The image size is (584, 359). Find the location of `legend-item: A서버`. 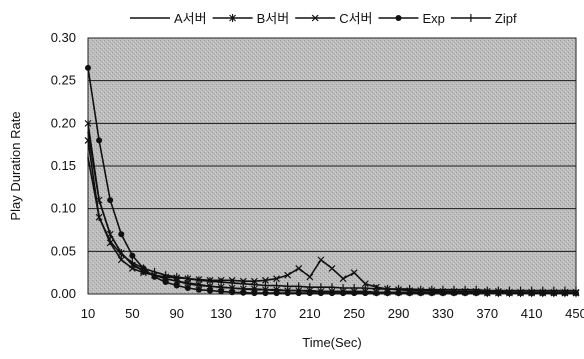

legend-item: A서버 is located at coordinates (168, 18).